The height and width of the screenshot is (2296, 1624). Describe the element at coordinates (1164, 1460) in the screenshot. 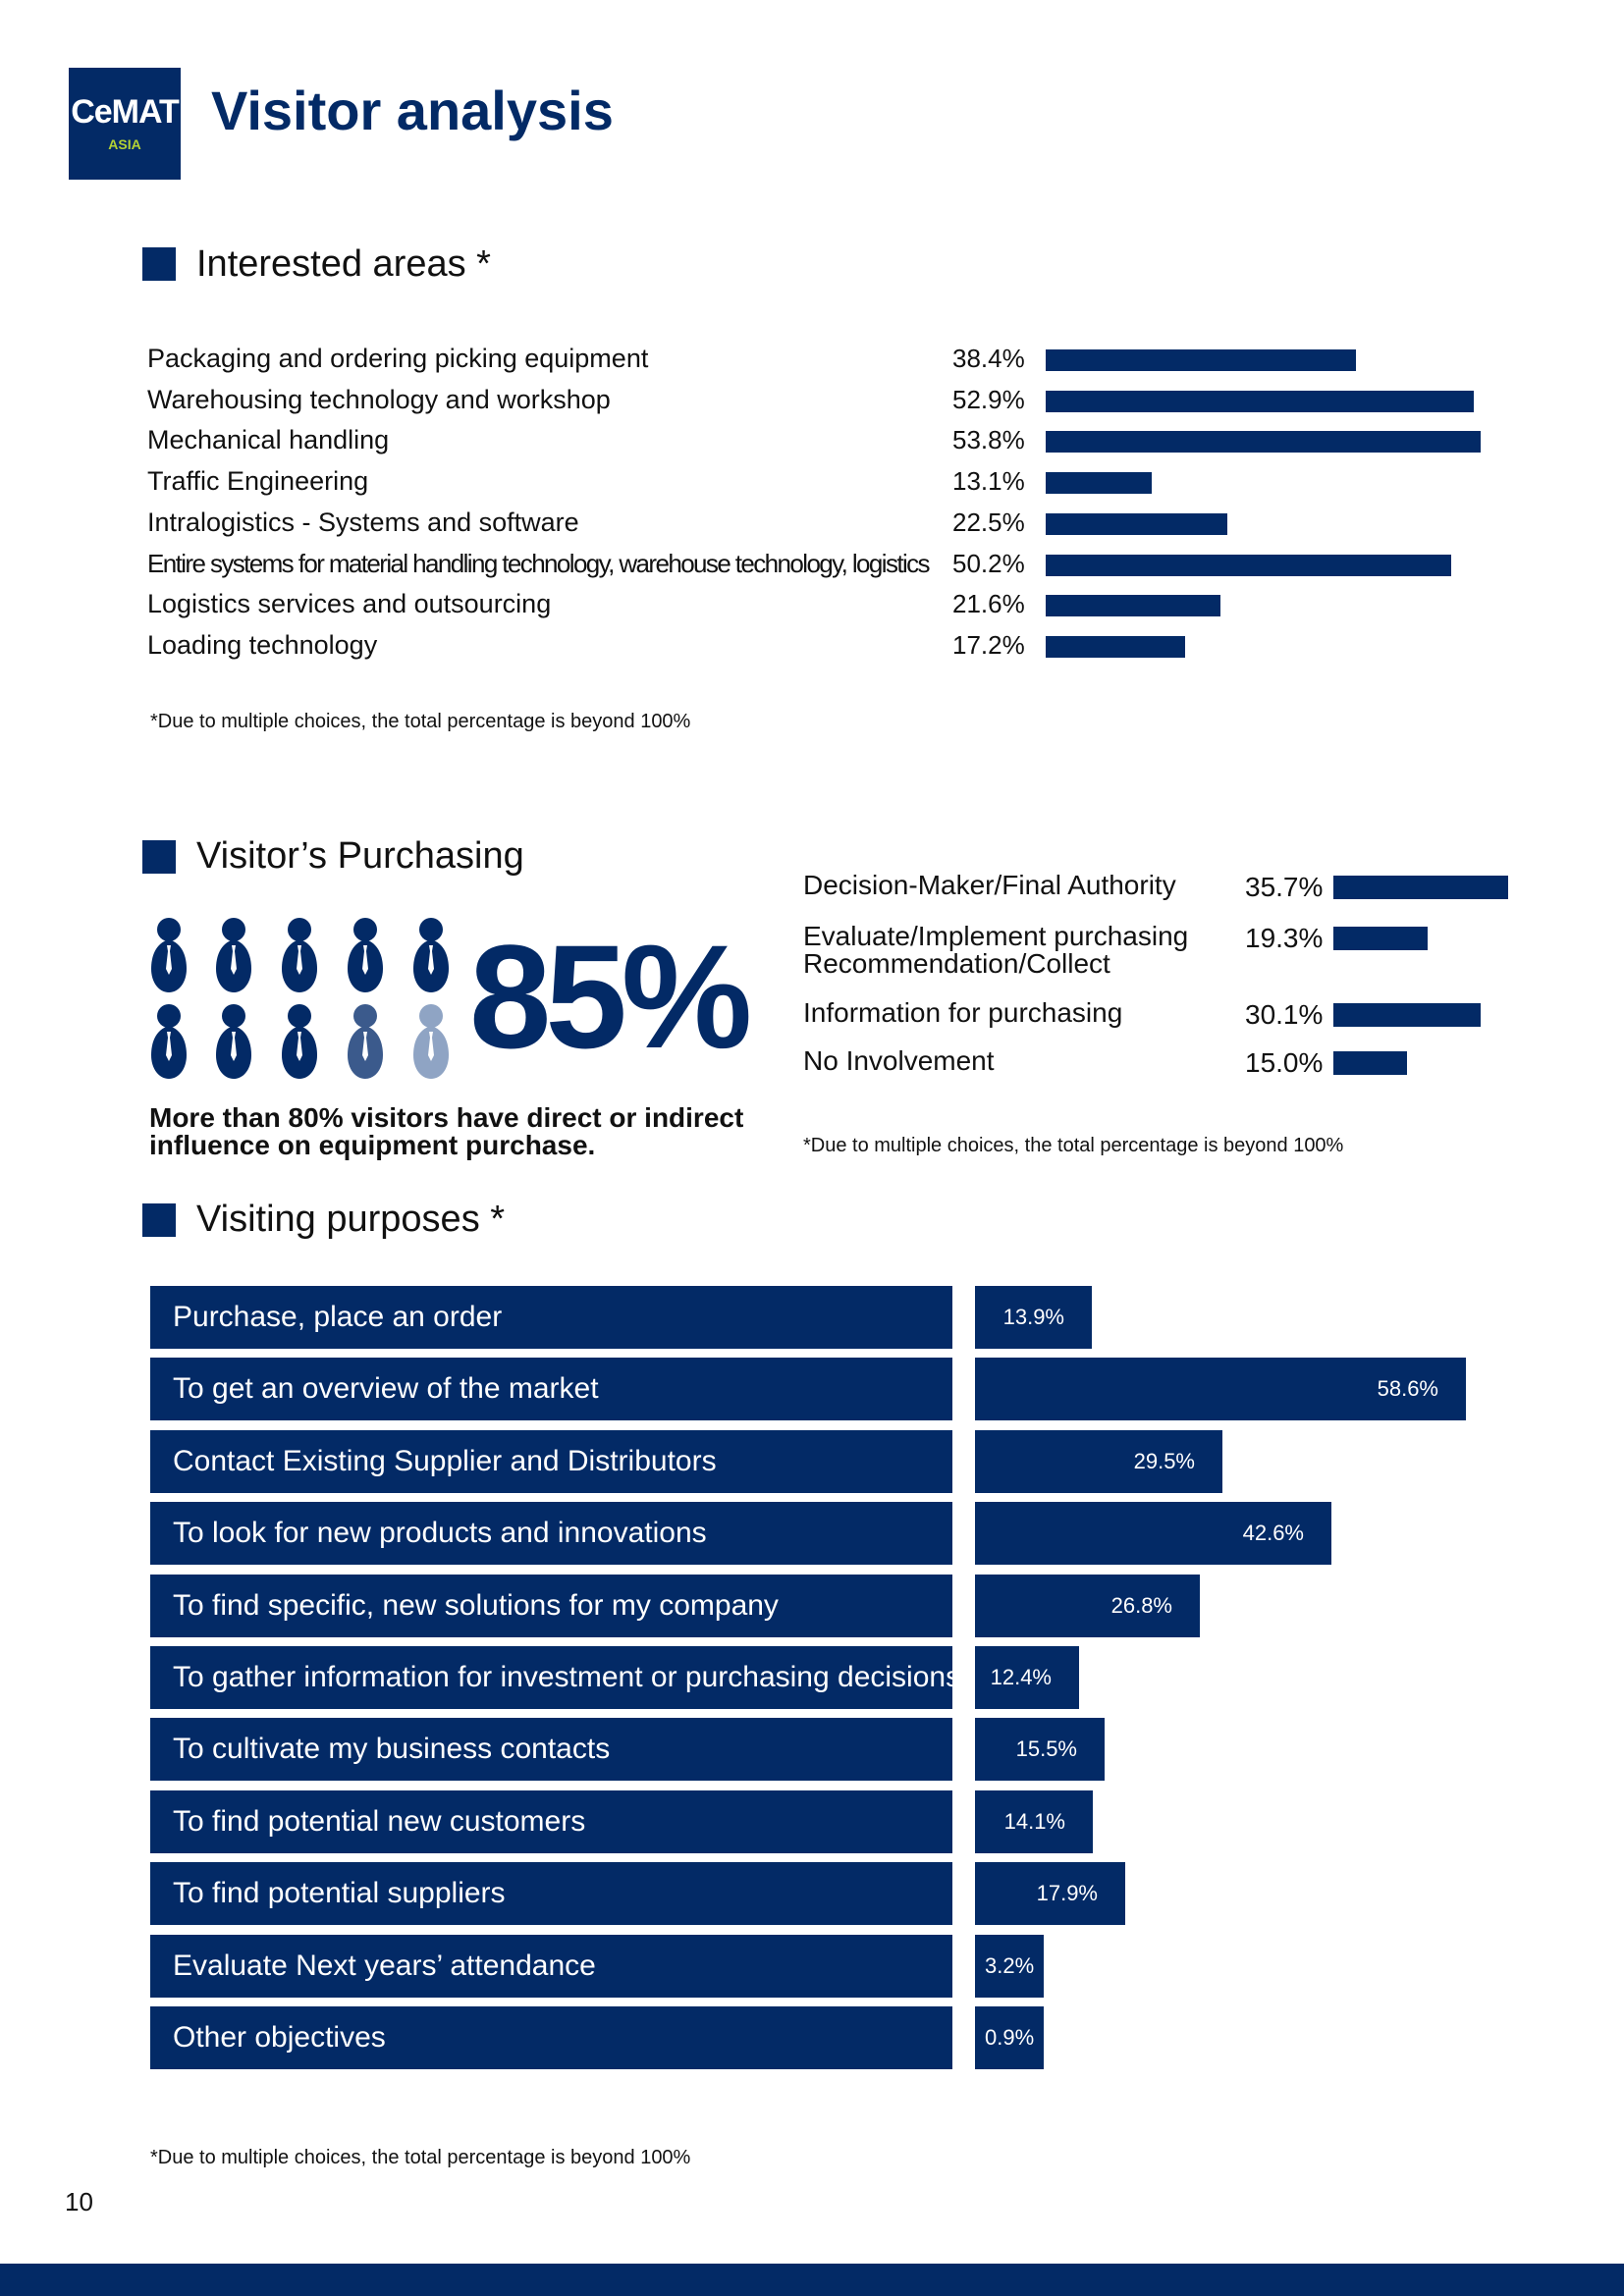

I see `purpose-value-label: 29.5%` at that location.